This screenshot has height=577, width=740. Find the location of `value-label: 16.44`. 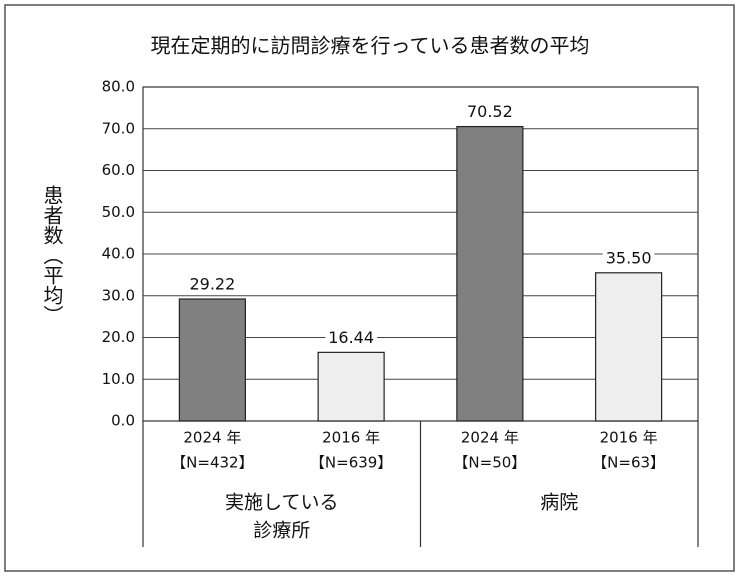

value-label: 16.44 is located at coordinates (351, 337).